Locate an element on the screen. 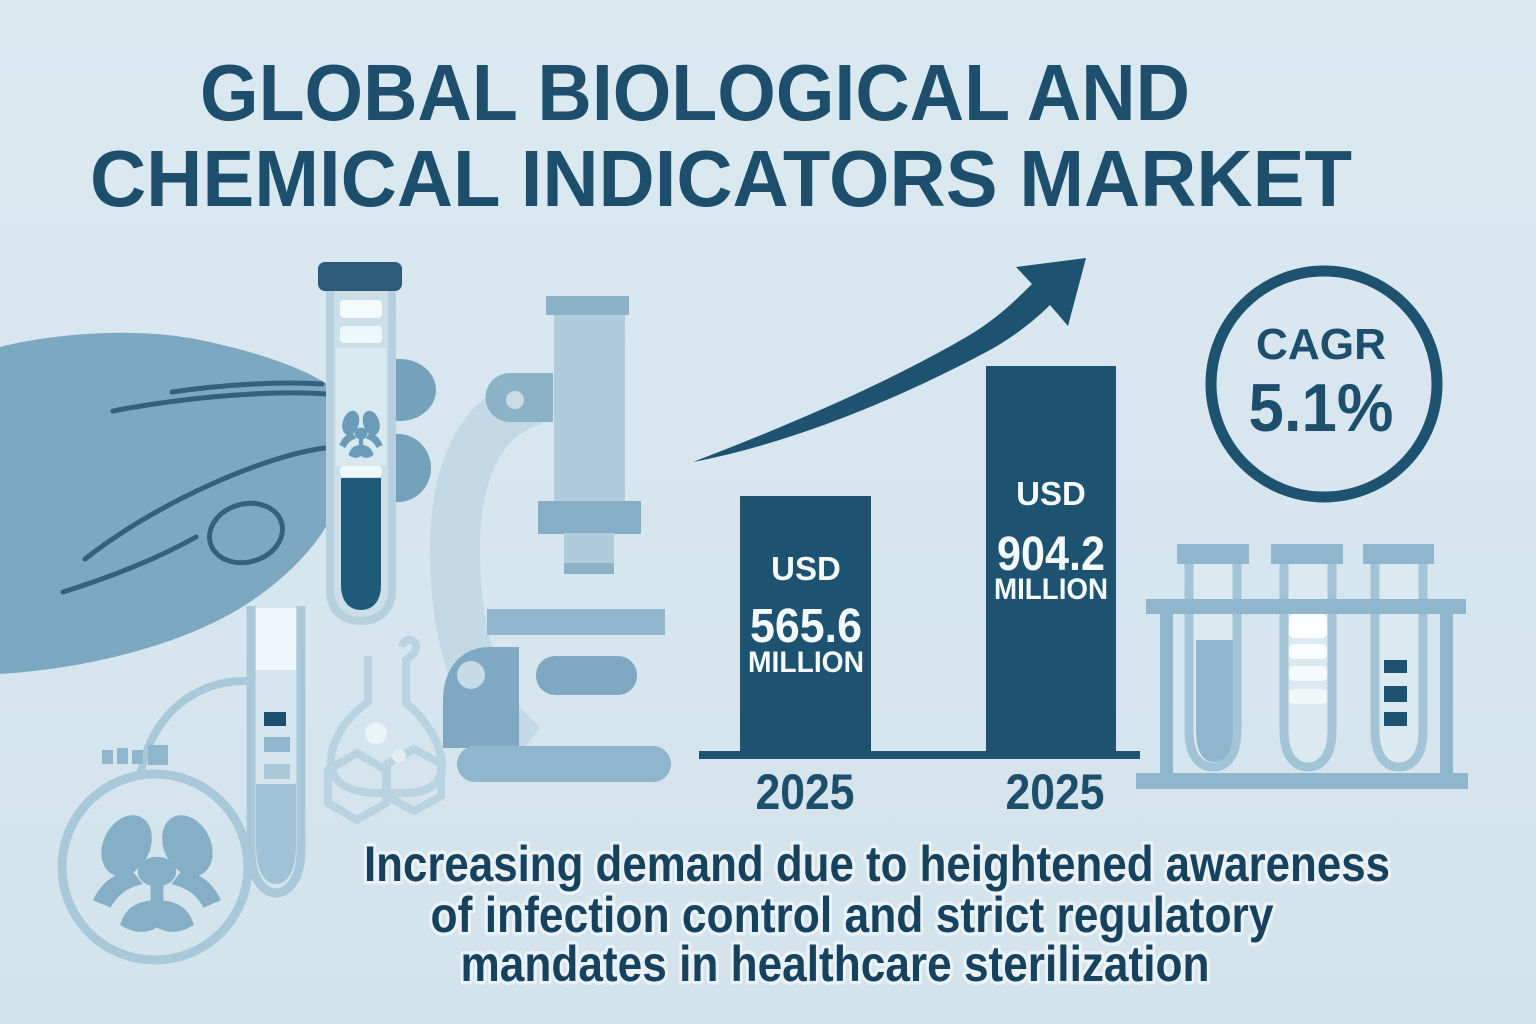 This screenshot has width=1536, height=1024. svg-text: CAGR is located at coordinates (1321, 344).